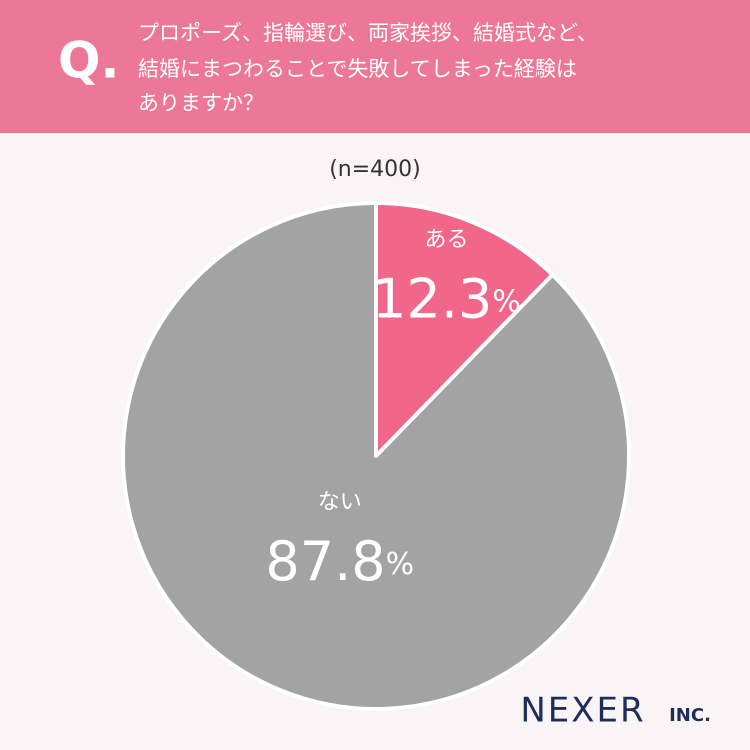  I want to click on question-line: ありますか？, so click(201, 103).